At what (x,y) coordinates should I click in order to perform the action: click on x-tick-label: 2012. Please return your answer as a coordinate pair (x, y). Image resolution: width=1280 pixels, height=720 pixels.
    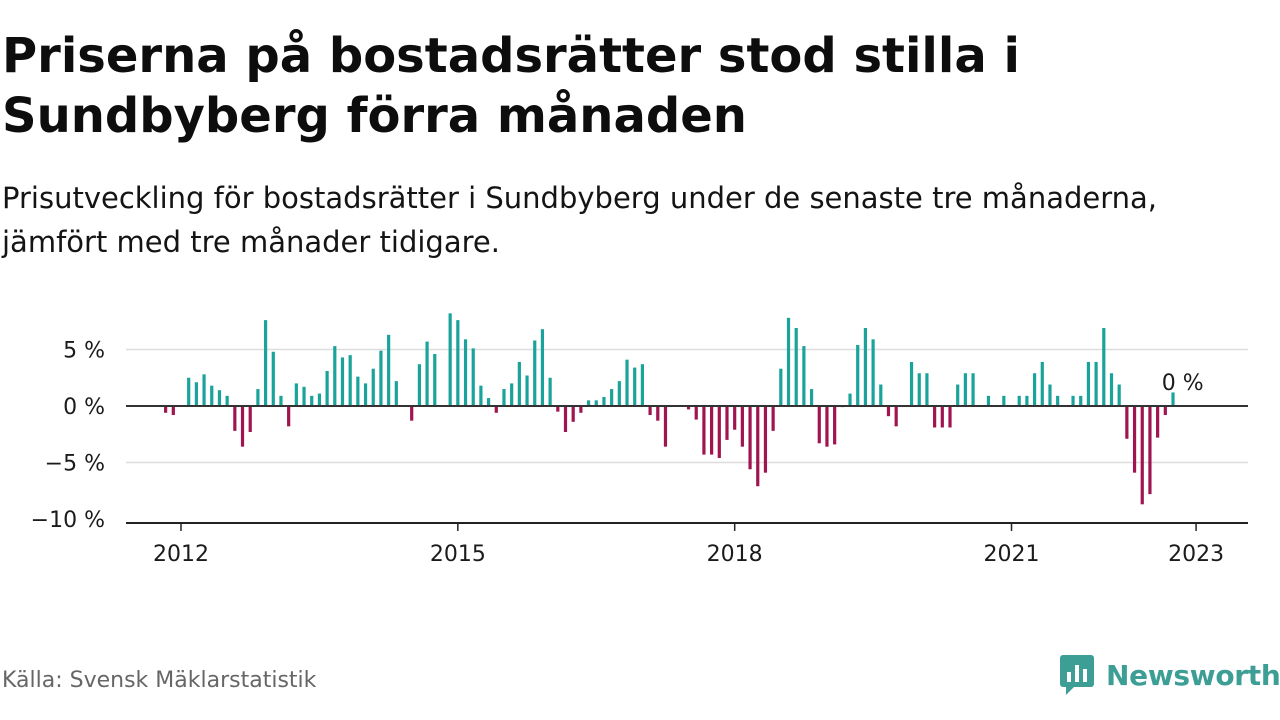
    Looking at the image, I should click on (181, 554).